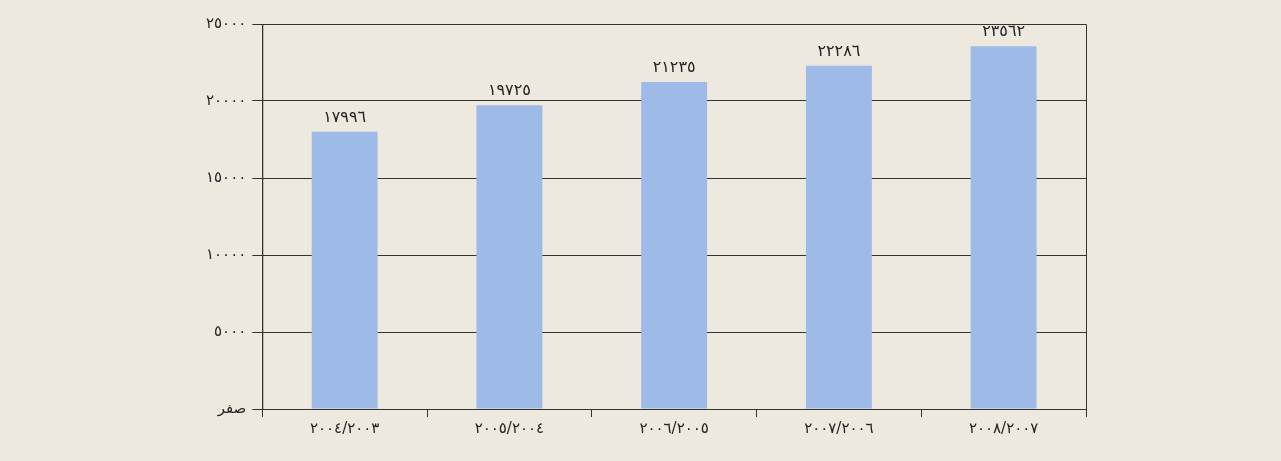 This screenshot has width=1281, height=461. What do you see at coordinates (1004, 31) in the screenshot?
I see `data-label: ٢٣٥٦٢` at bounding box center [1004, 31].